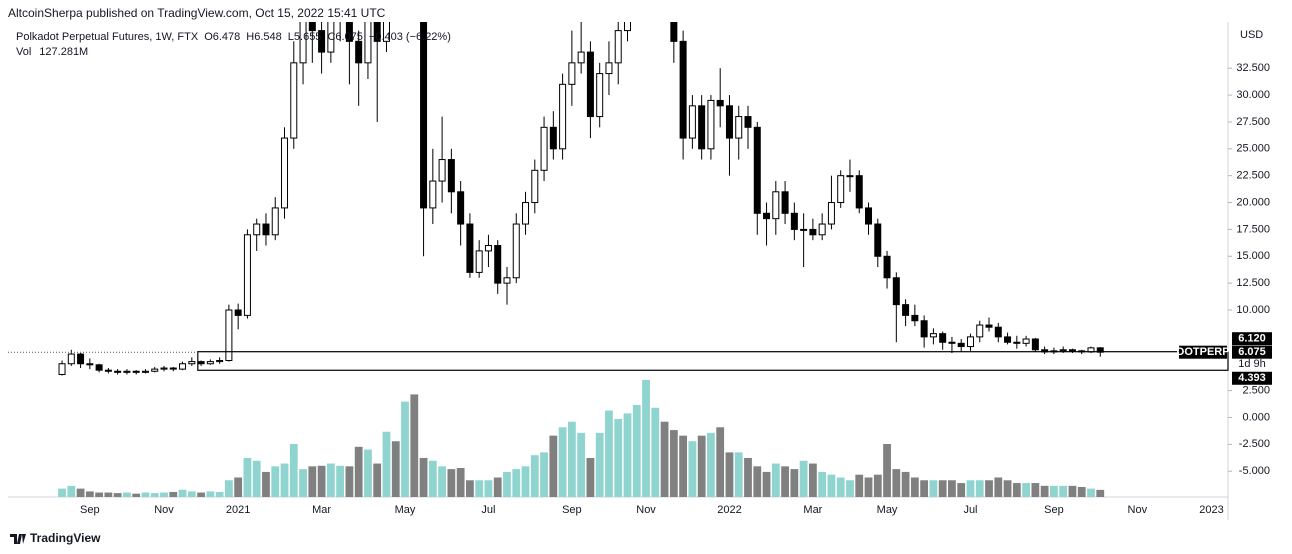 This screenshot has width=1292, height=554. What do you see at coordinates (1253, 310) in the screenshot?
I see `y-tick-label: 10.000` at bounding box center [1253, 310].